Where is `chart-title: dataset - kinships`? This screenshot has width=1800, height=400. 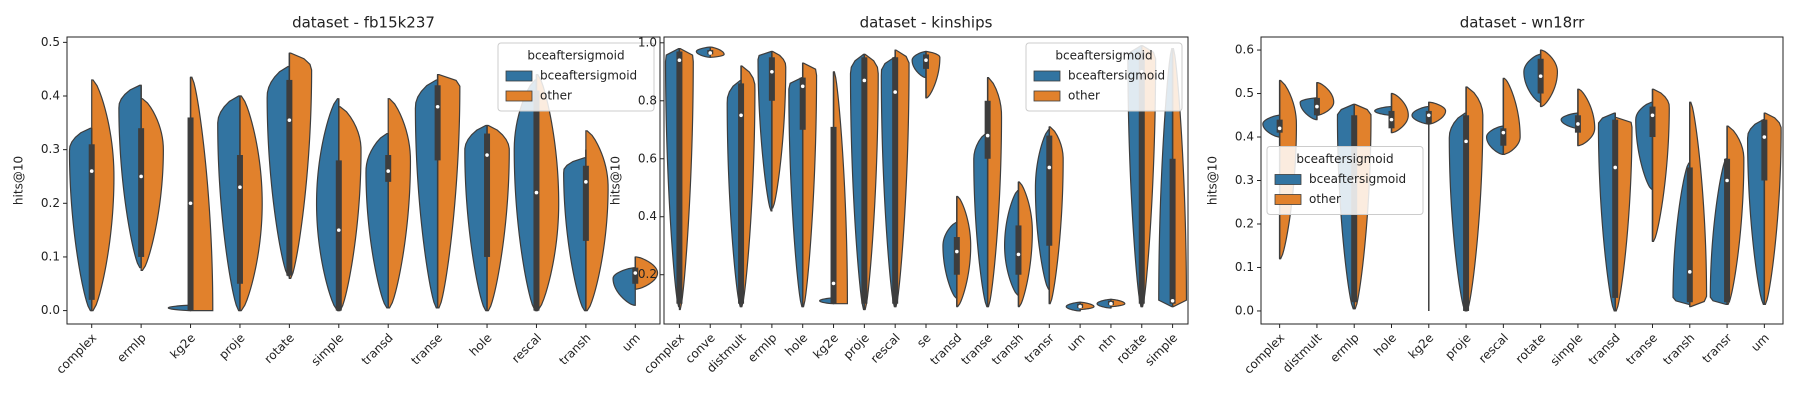 chart-title: dataset - kinships is located at coordinates (926, 23).